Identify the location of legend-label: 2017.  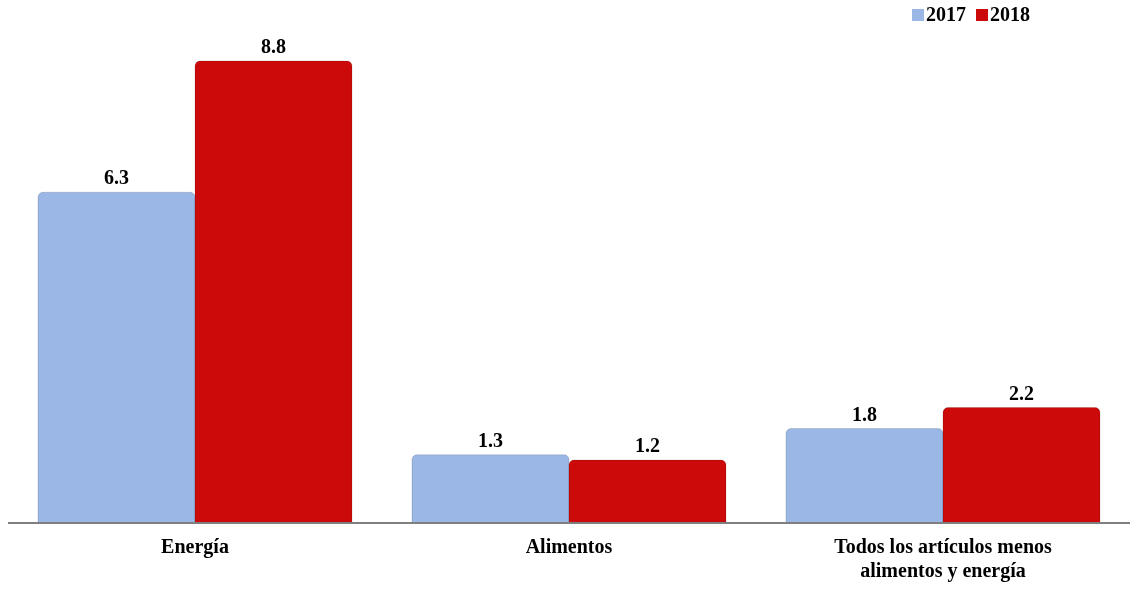
(945, 14).